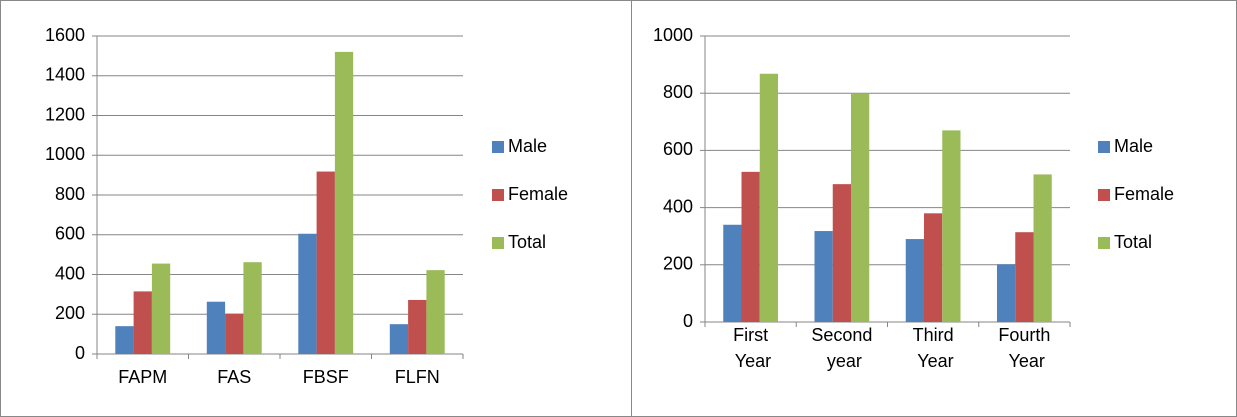 The height and width of the screenshot is (417, 1237). Describe the element at coordinates (417, 377) in the screenshot. I see `x-tick-label: FLFN` at that location.